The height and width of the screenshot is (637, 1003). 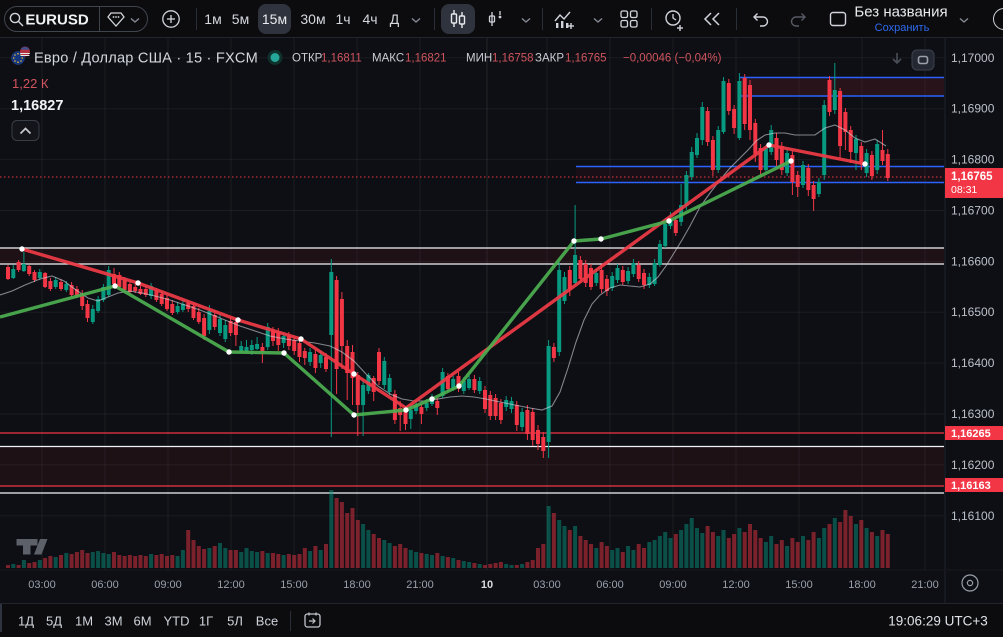 What do you see at coordinates (479, 59) in the screenshot?
I see `svg-text: МИН` at bounding box center [479, 59].